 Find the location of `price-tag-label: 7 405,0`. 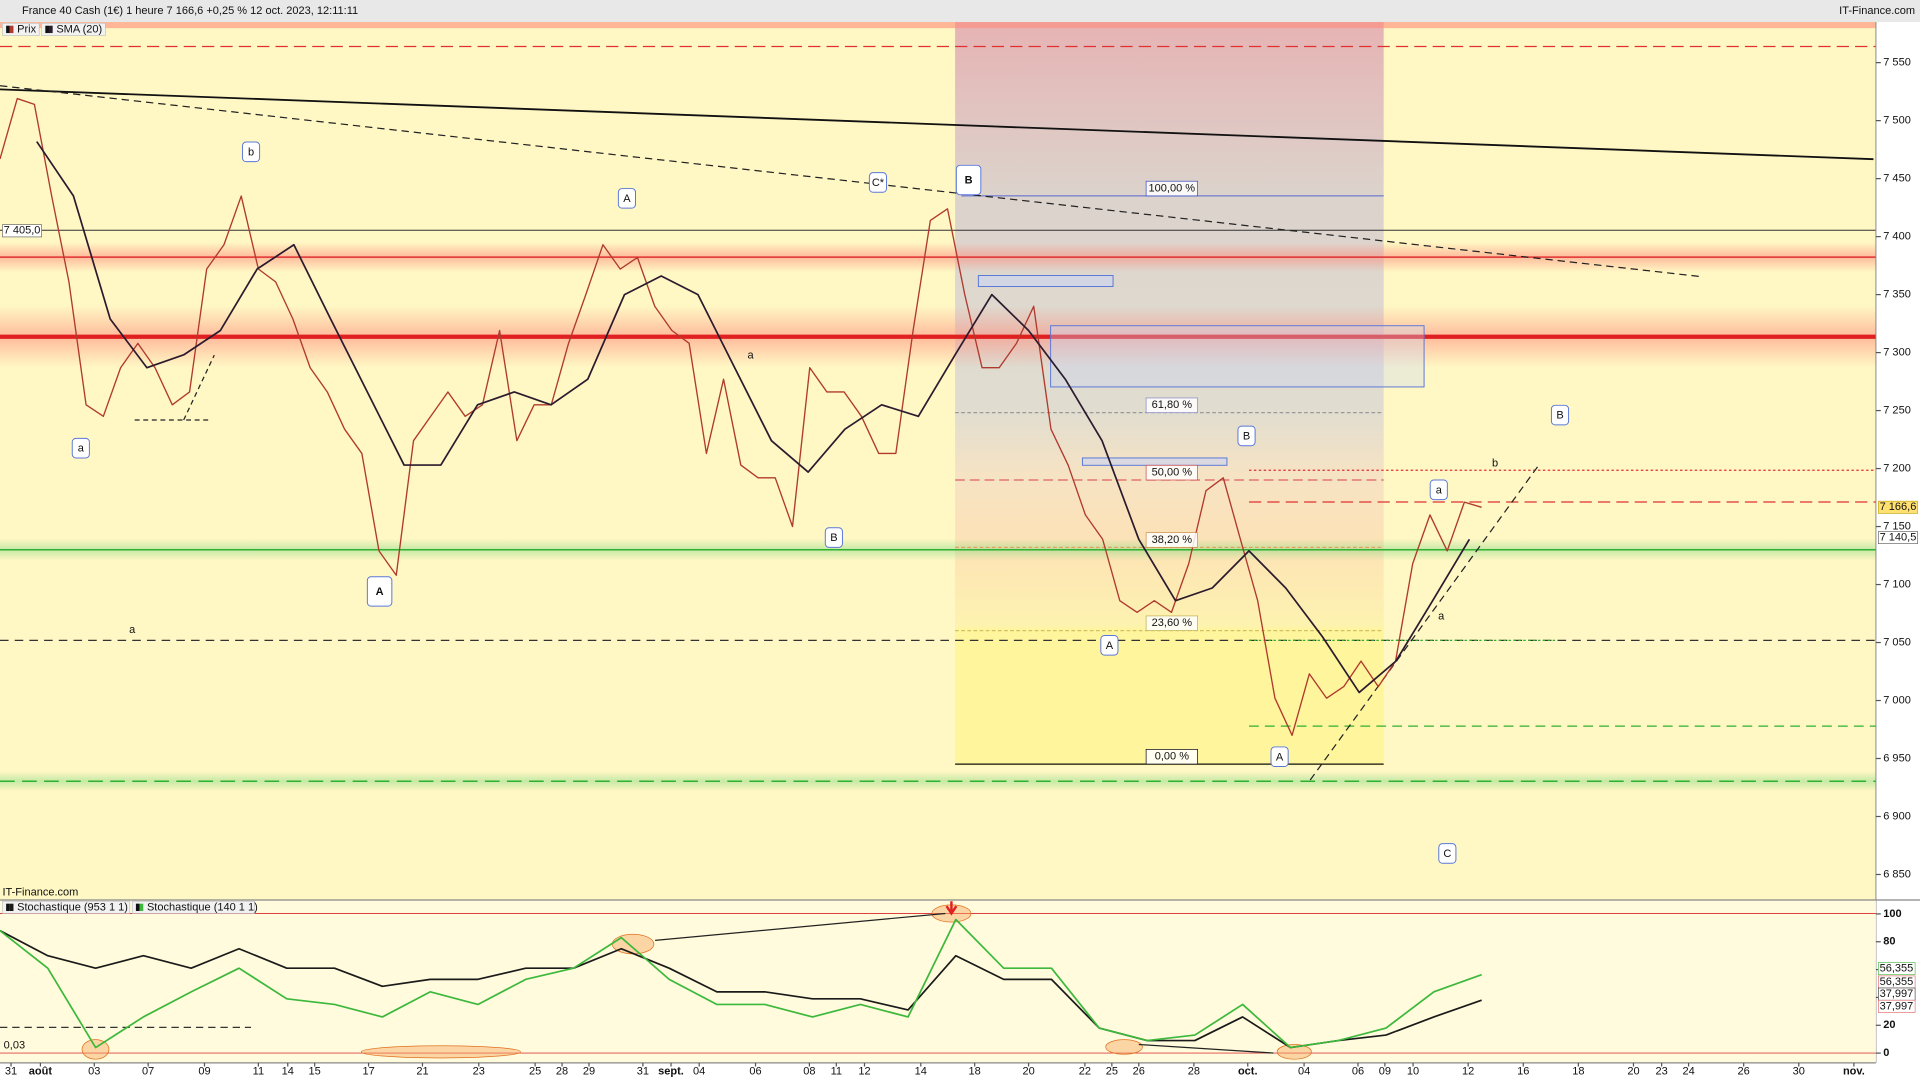

price-tag-label: 7 405,0 is located at coordinates (22, 231).